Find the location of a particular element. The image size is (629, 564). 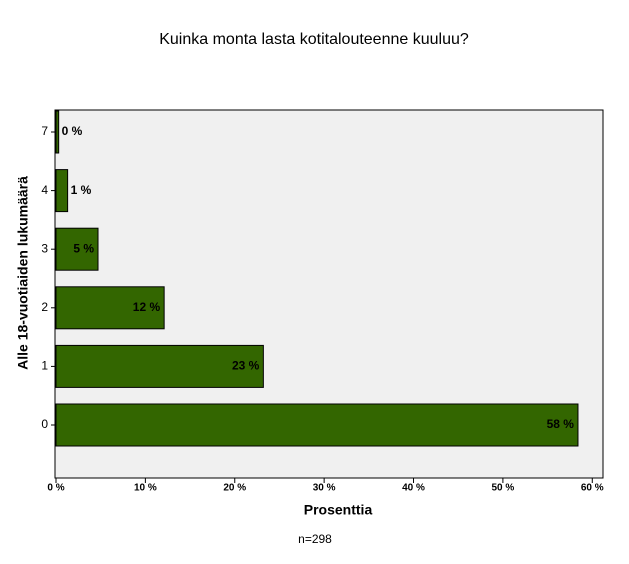

value-label: 58 % is located at coordinates (561, 424).